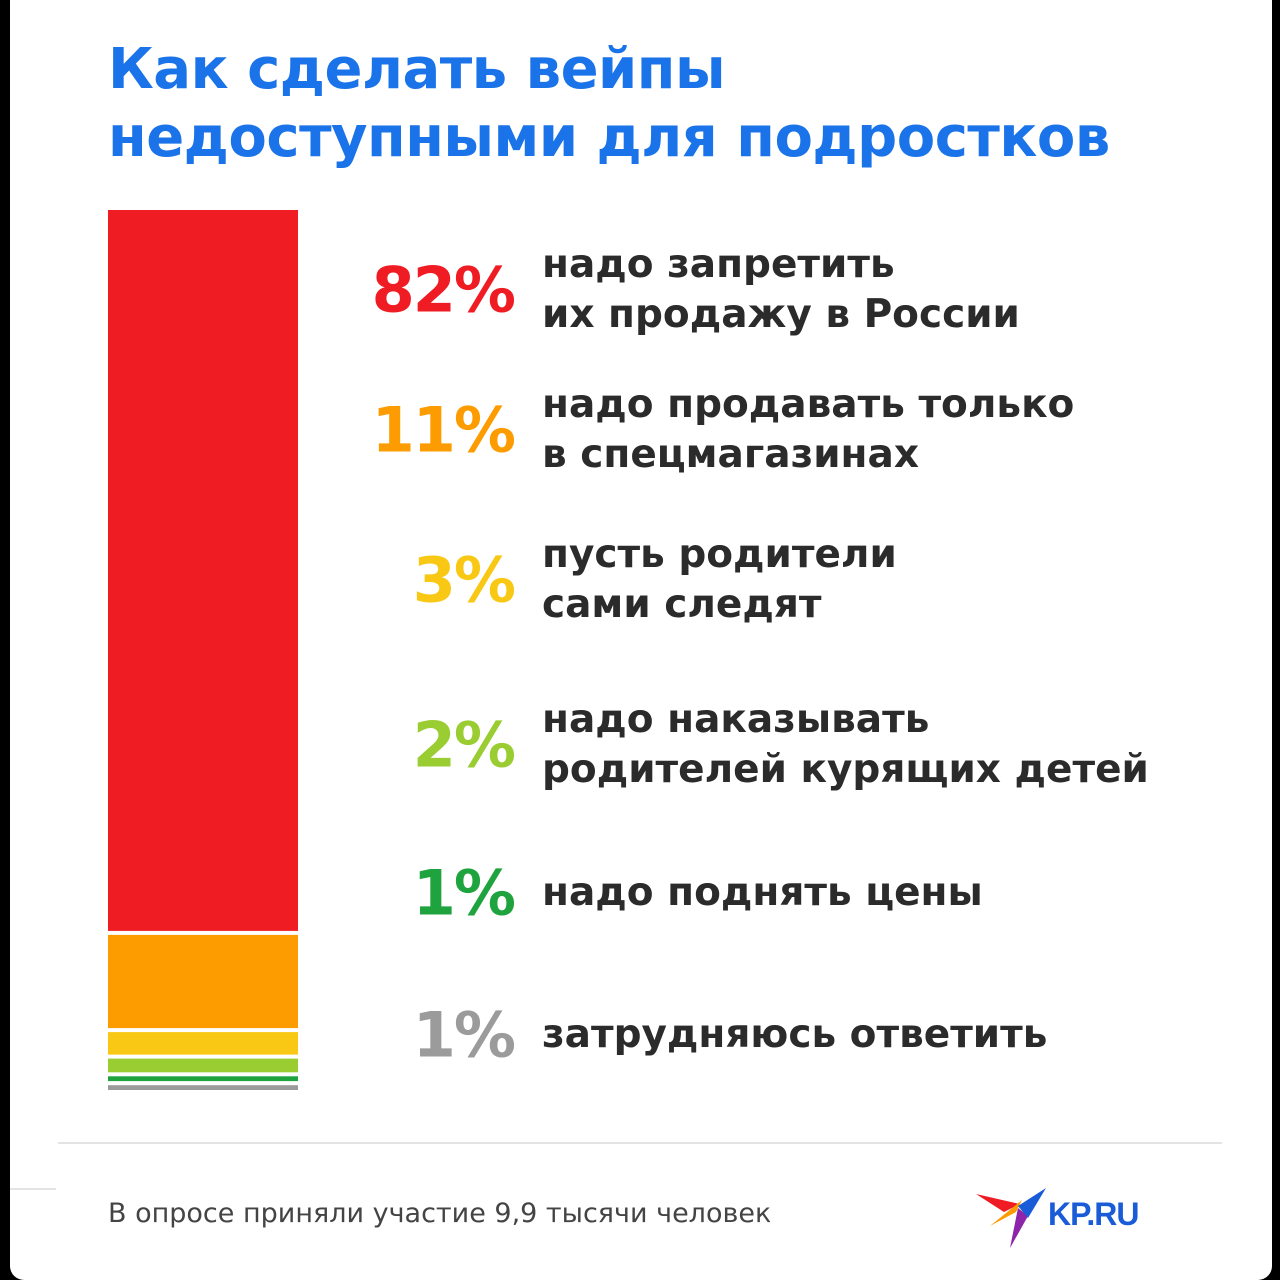 The width and height of the screenshot is (1280, 1280). Describe the element at coordinates (1093, 1214) in the screenshot. I see `logo-text: KP.RU` at that location.